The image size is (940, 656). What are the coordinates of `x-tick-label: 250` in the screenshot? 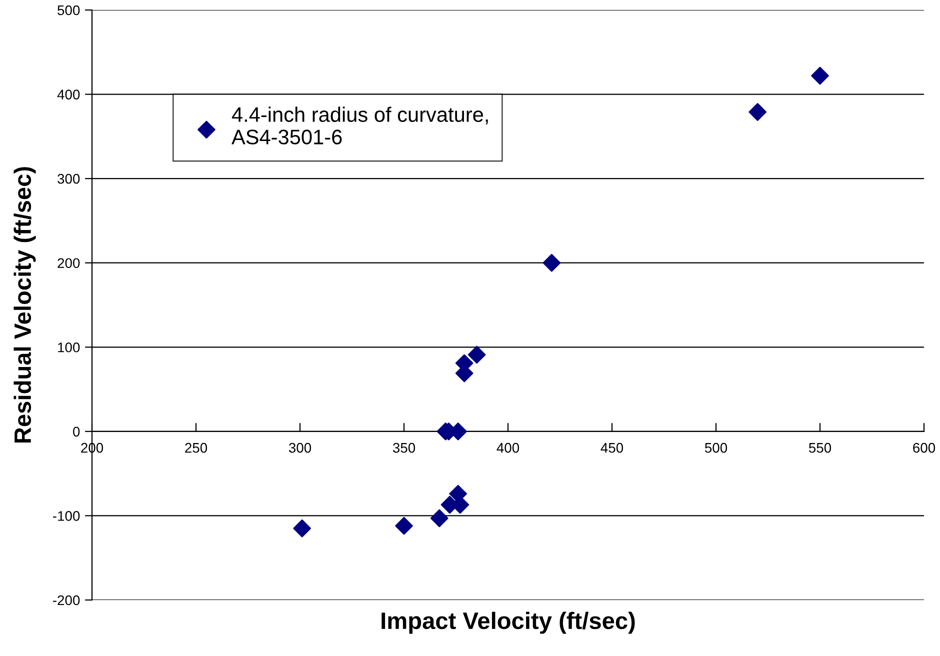 It's located at (196, 447).